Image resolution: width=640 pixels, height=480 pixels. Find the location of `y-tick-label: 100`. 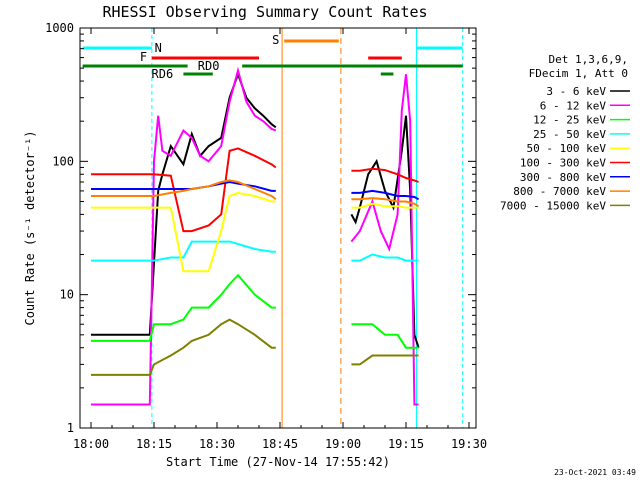

y-tick-label: 100 is located at coordinates (63, 161).